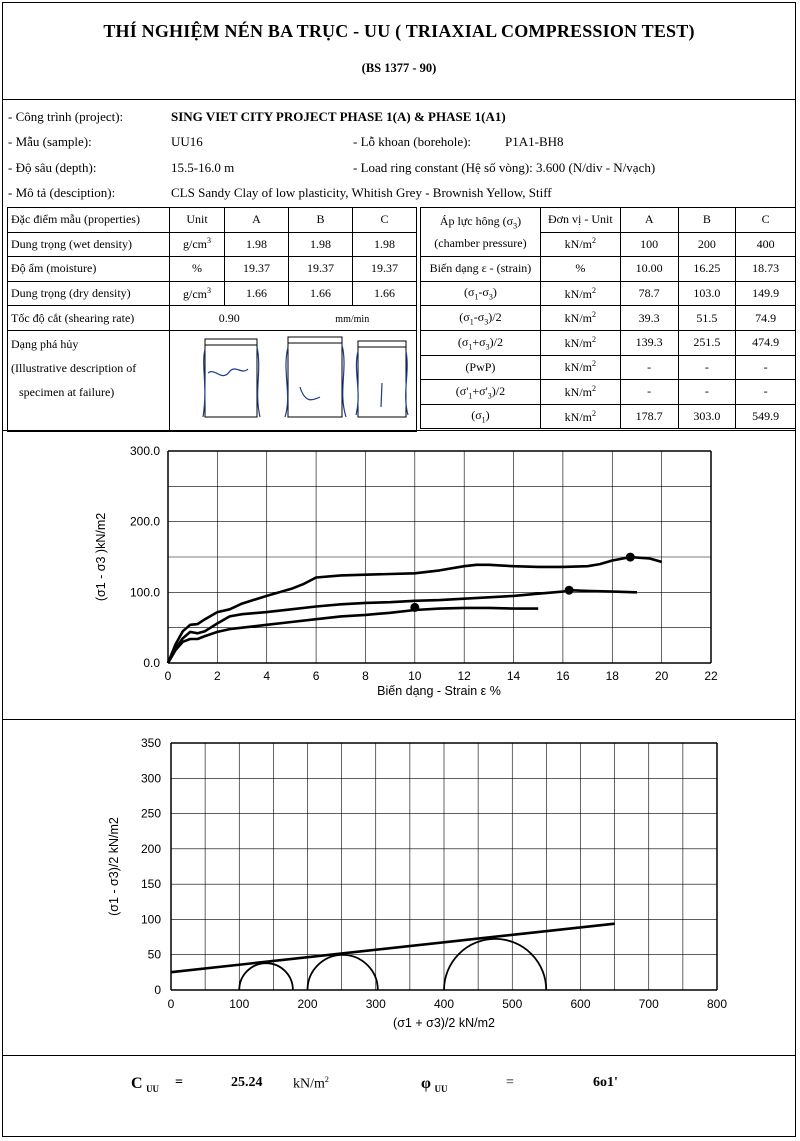 This screenshot has width=800, height=1141. What do you see at coordinates (480, 293) in the screenshot?
I see `deviator-label: (σ1-σ3)` at bounding box center [480, 293].